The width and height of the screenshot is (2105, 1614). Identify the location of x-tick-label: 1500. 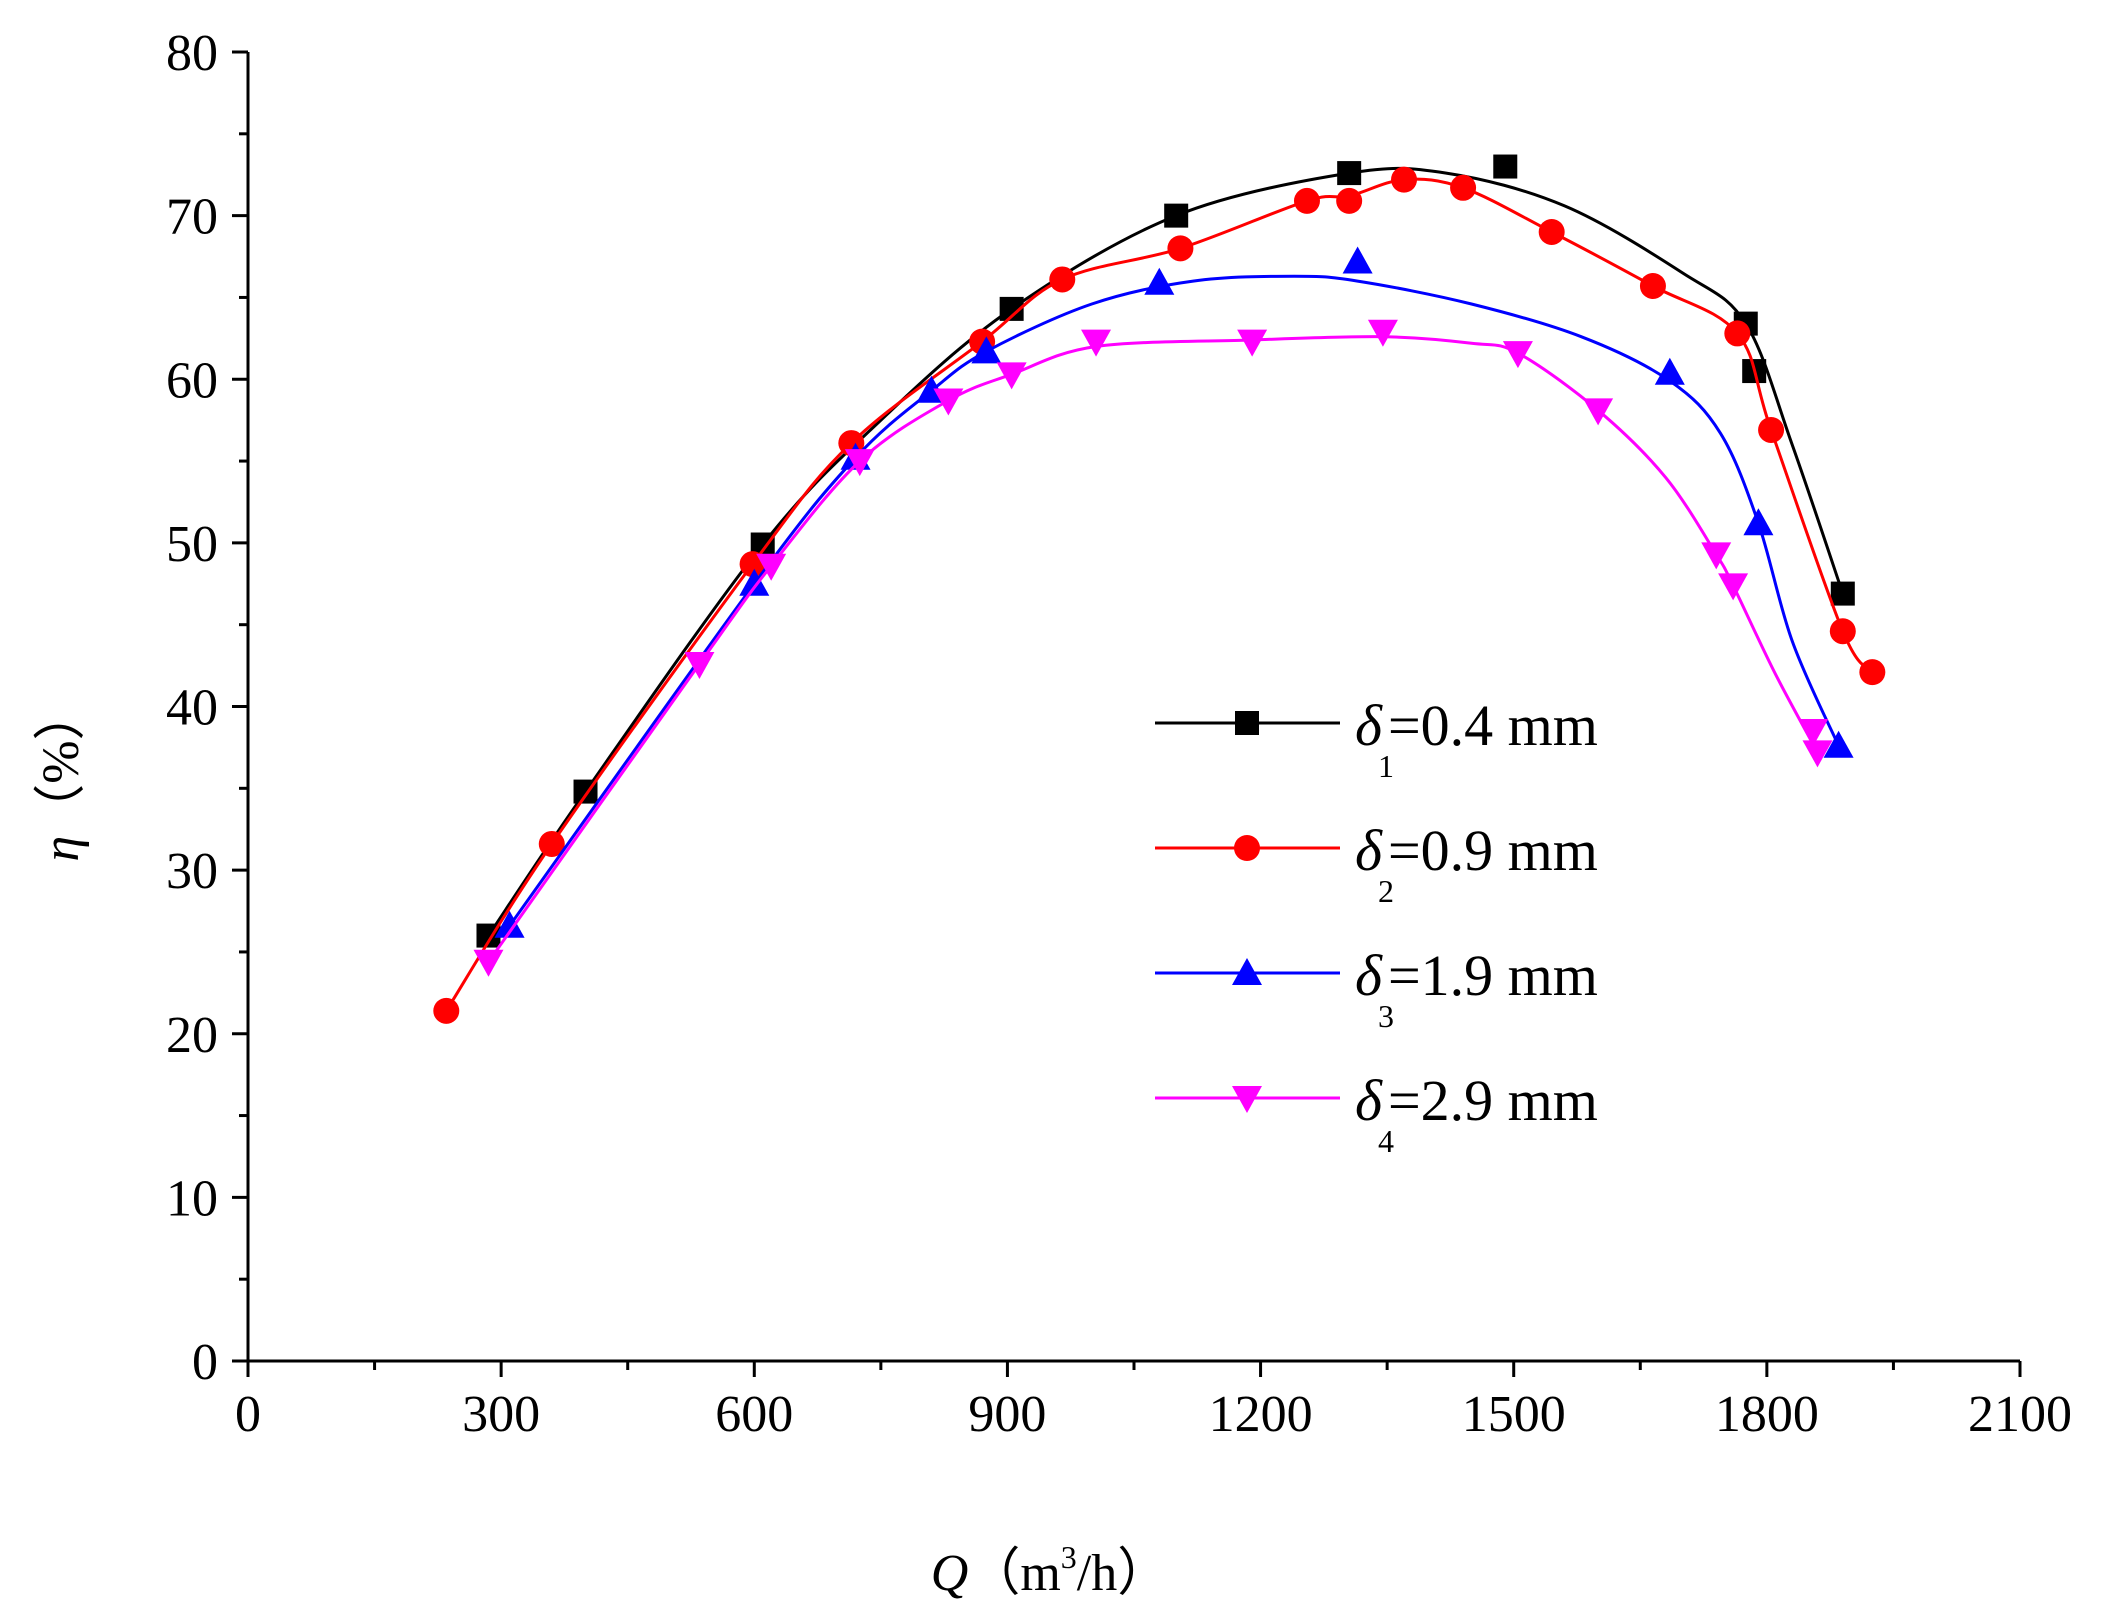
(1514, 1414).